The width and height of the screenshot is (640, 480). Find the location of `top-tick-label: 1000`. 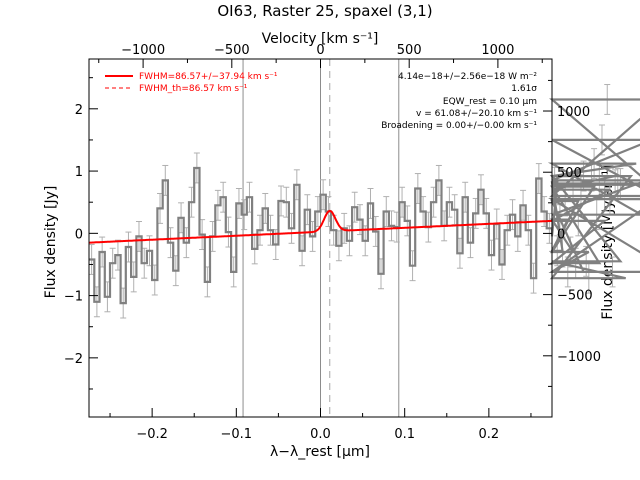

top-tick-label: 1000 is located at coordinates (497, 50).